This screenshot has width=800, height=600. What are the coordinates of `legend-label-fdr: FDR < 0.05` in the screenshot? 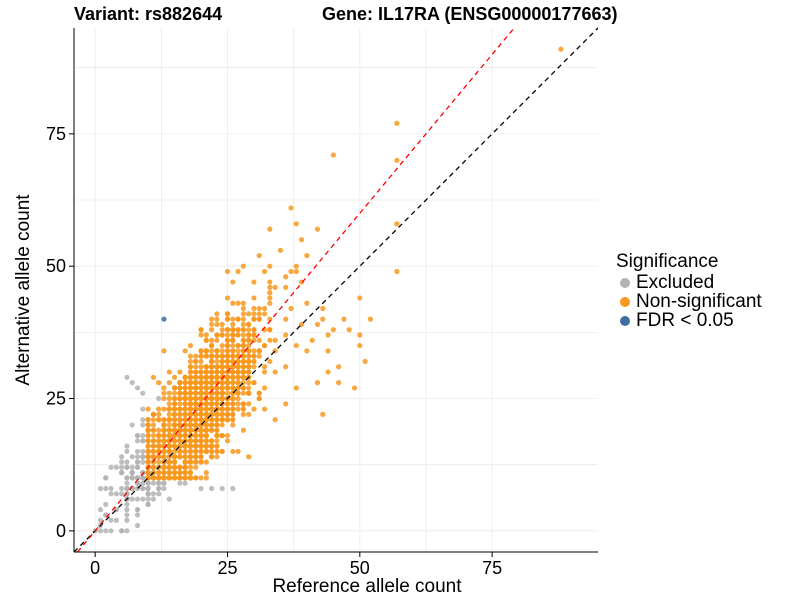 It's located at (685, 320).